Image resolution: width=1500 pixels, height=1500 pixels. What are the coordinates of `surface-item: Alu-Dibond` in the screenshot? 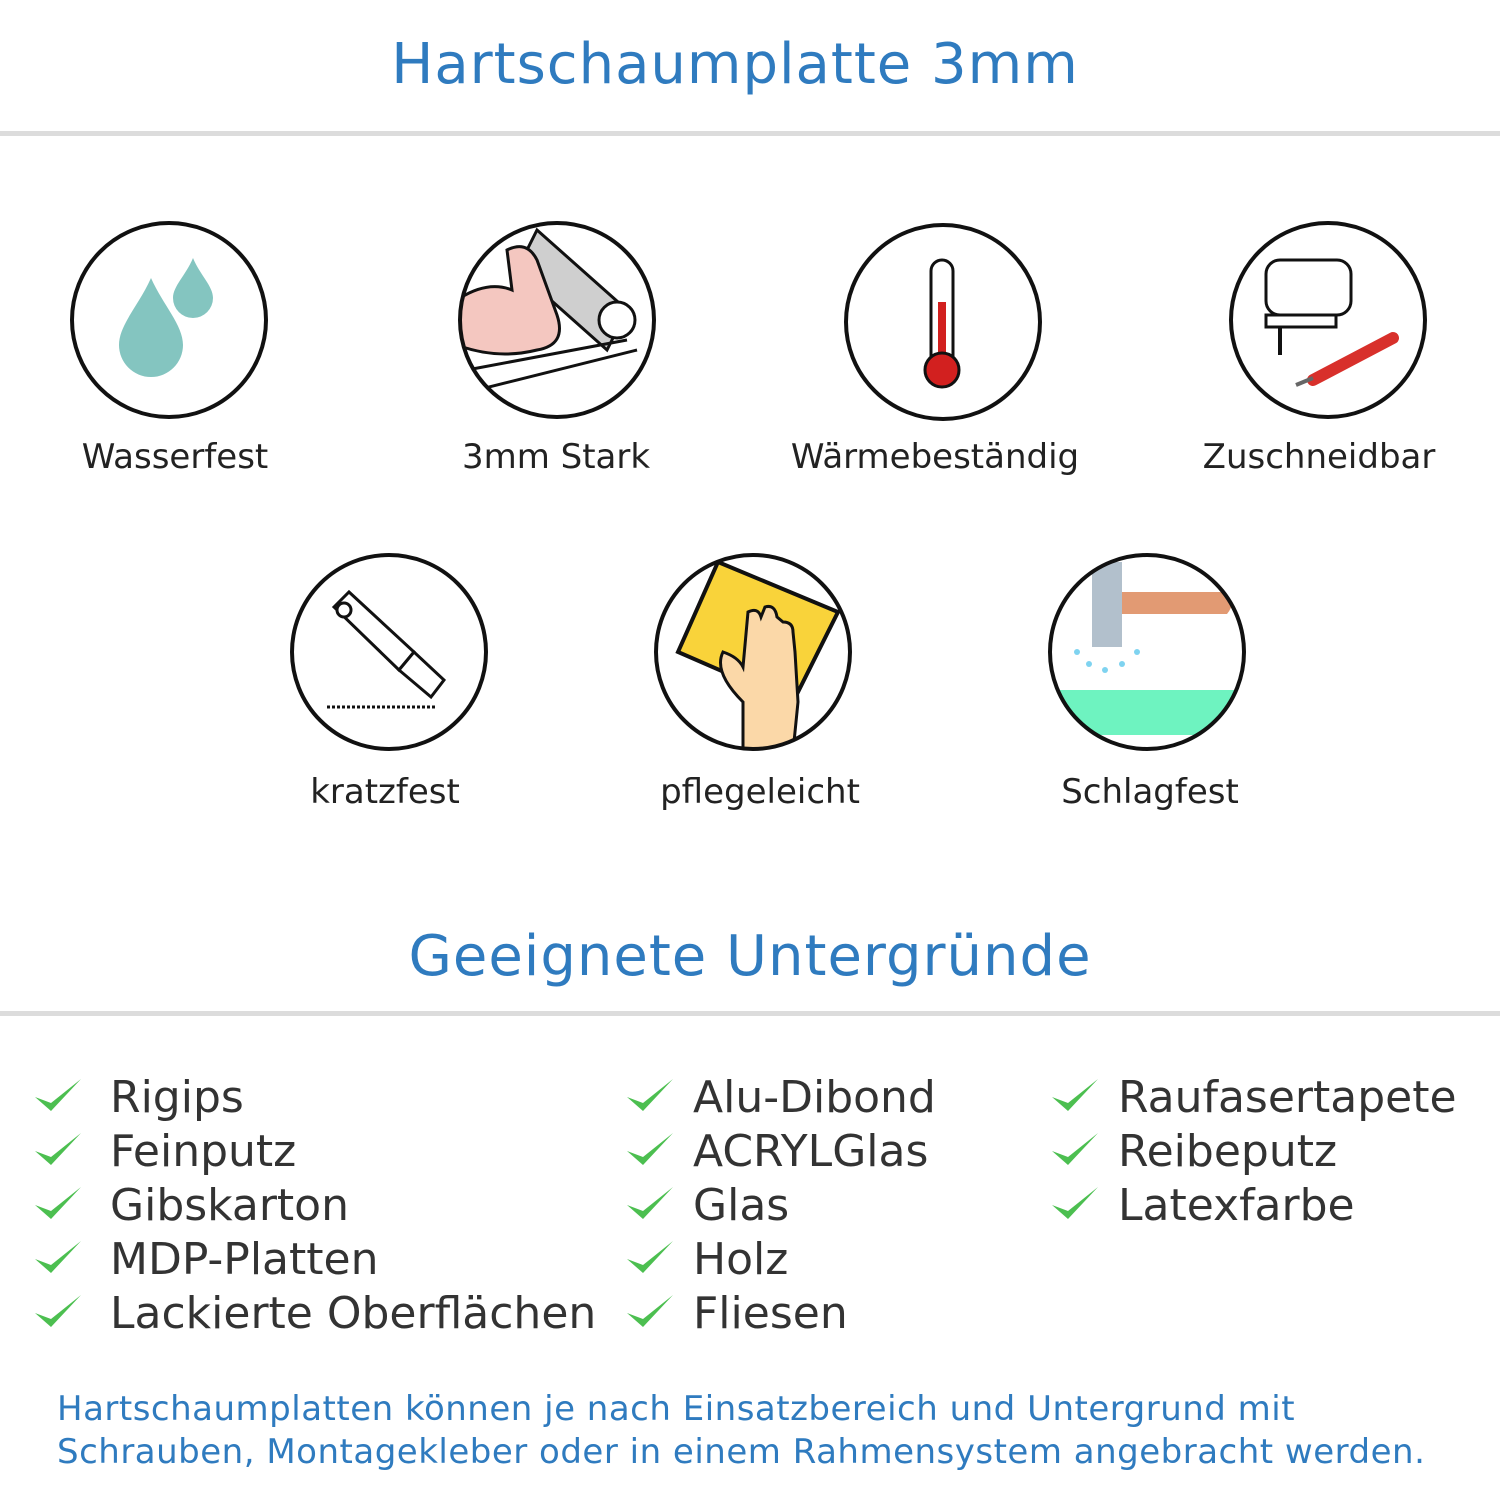 It's located at (780, 1097).